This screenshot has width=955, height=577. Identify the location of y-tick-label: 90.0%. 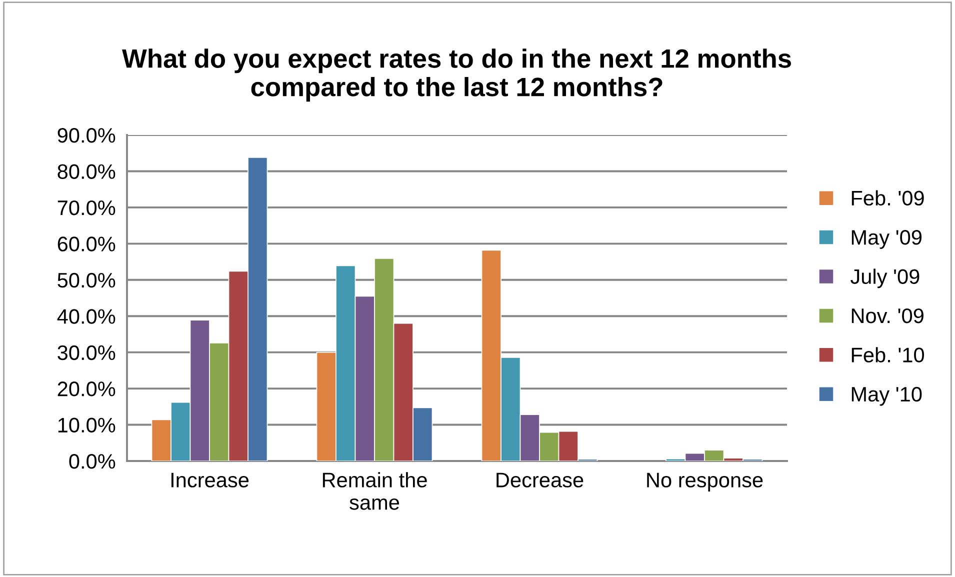
(87, 135).